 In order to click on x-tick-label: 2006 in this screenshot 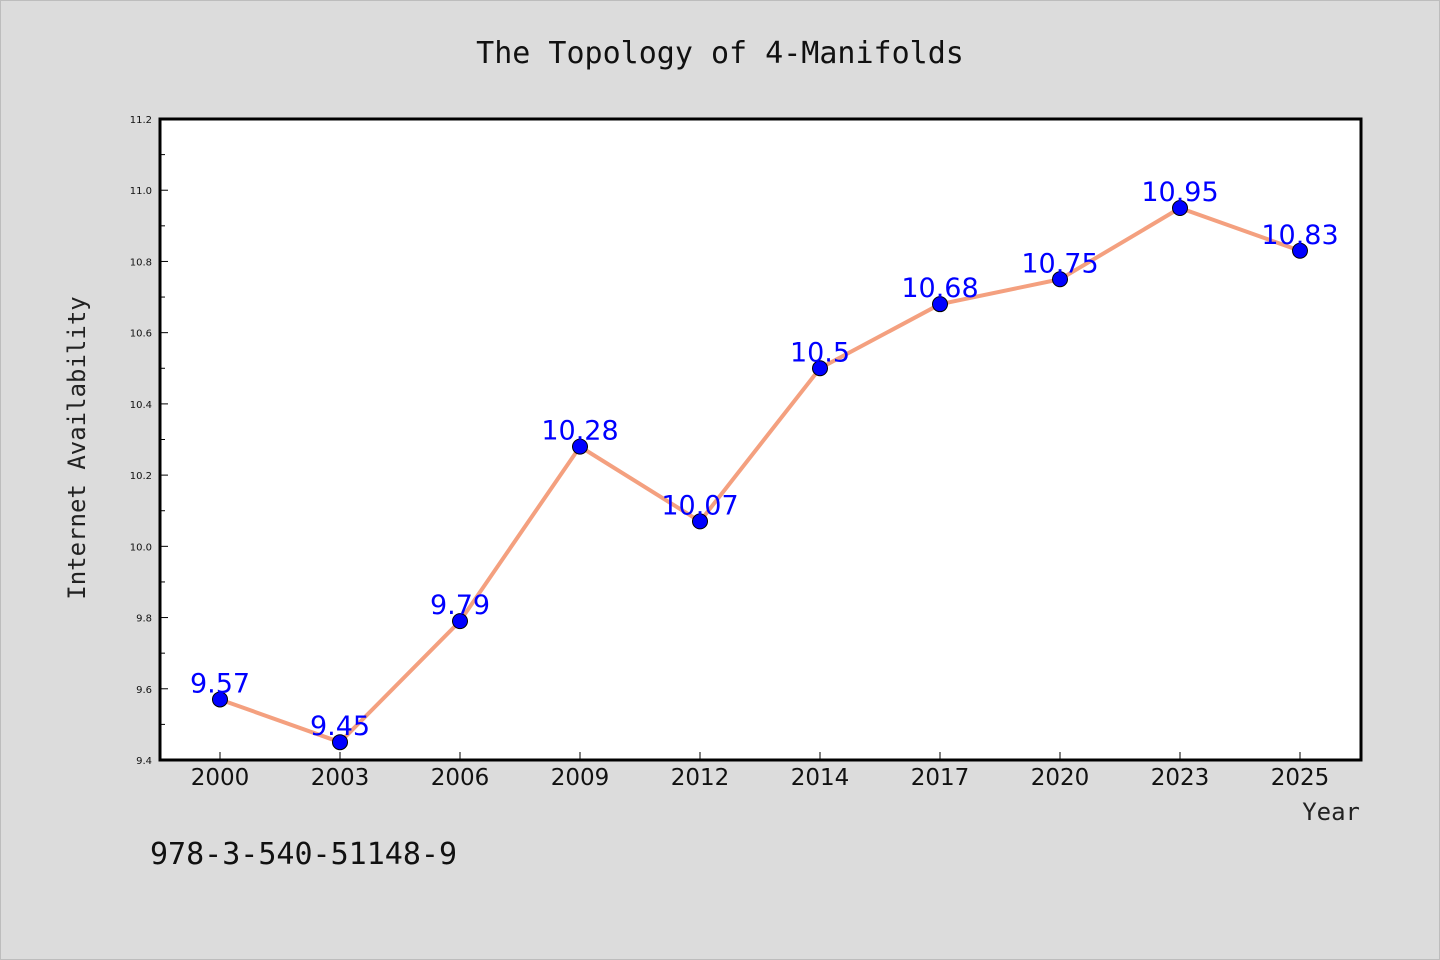, I will do `click(460, 778)`.